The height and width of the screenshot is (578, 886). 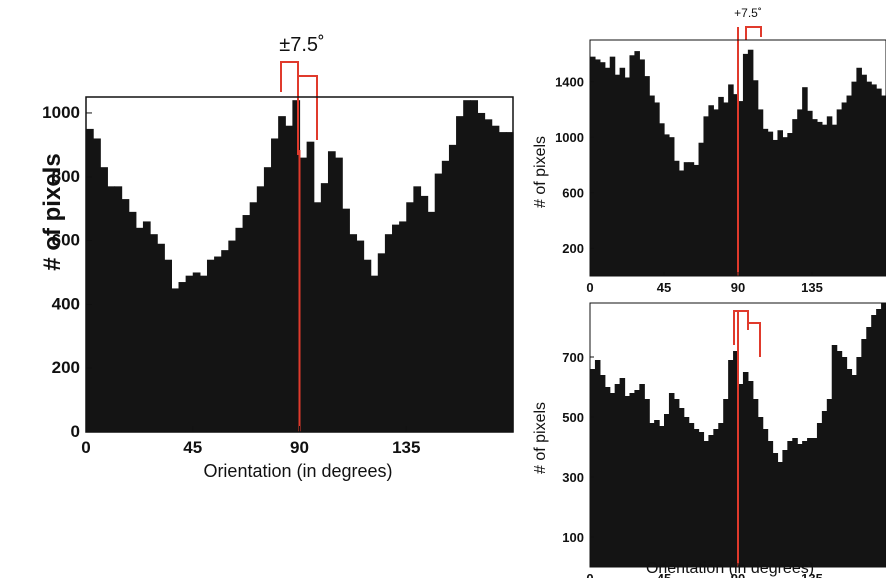 I want to click on y-tick-label: 700, so click(x=573, y=357).